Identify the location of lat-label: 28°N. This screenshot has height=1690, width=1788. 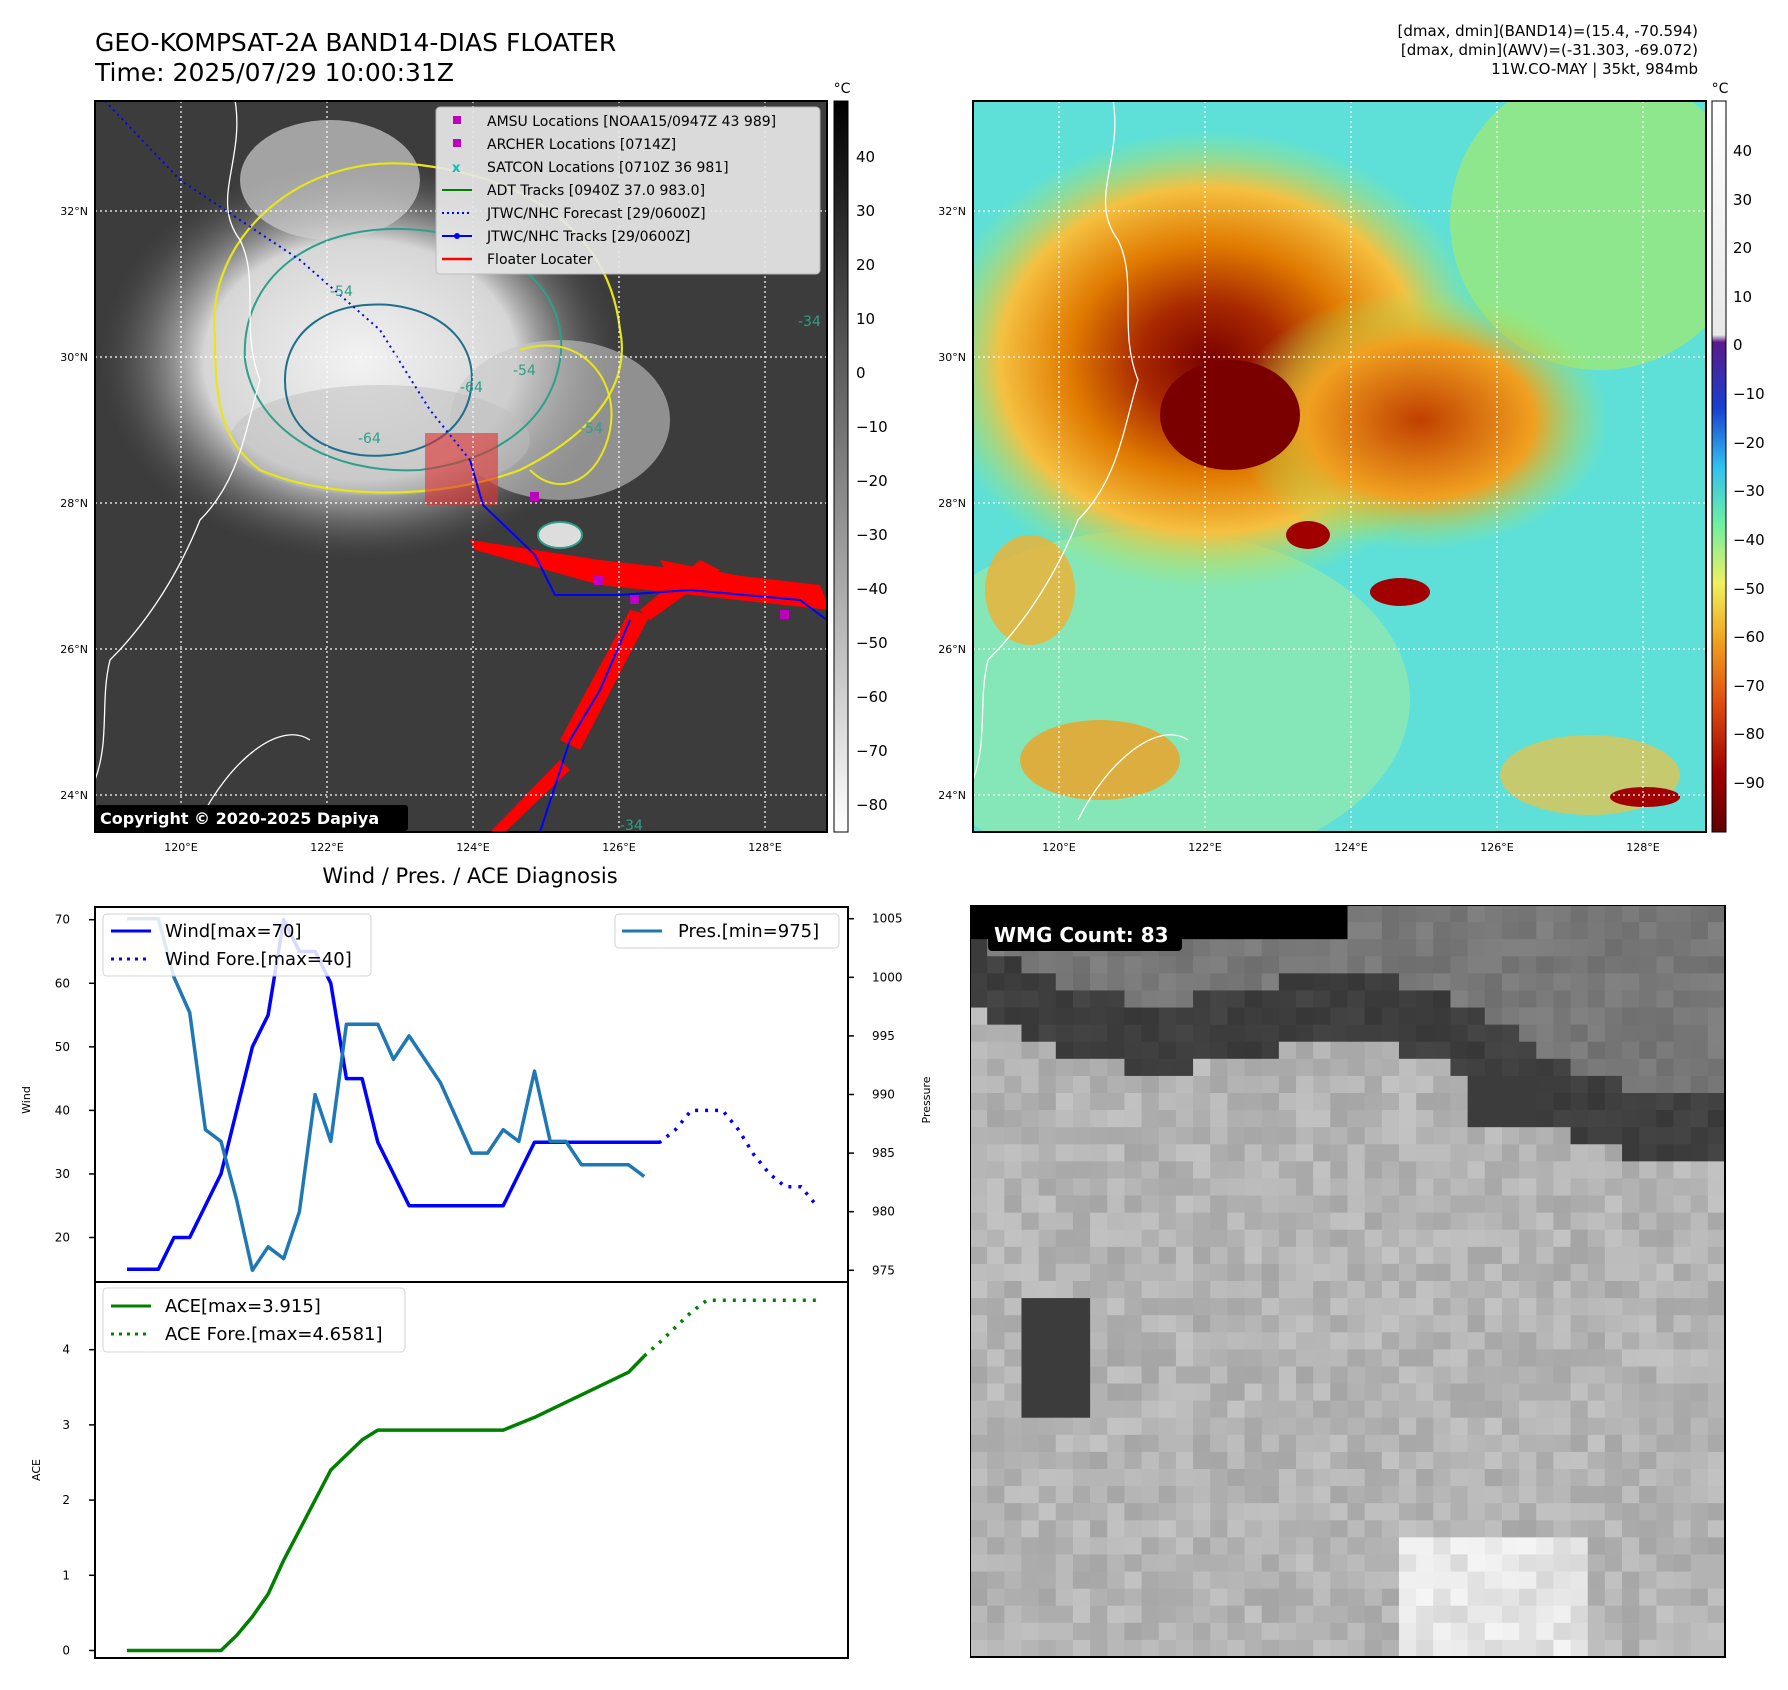
(952, 503).